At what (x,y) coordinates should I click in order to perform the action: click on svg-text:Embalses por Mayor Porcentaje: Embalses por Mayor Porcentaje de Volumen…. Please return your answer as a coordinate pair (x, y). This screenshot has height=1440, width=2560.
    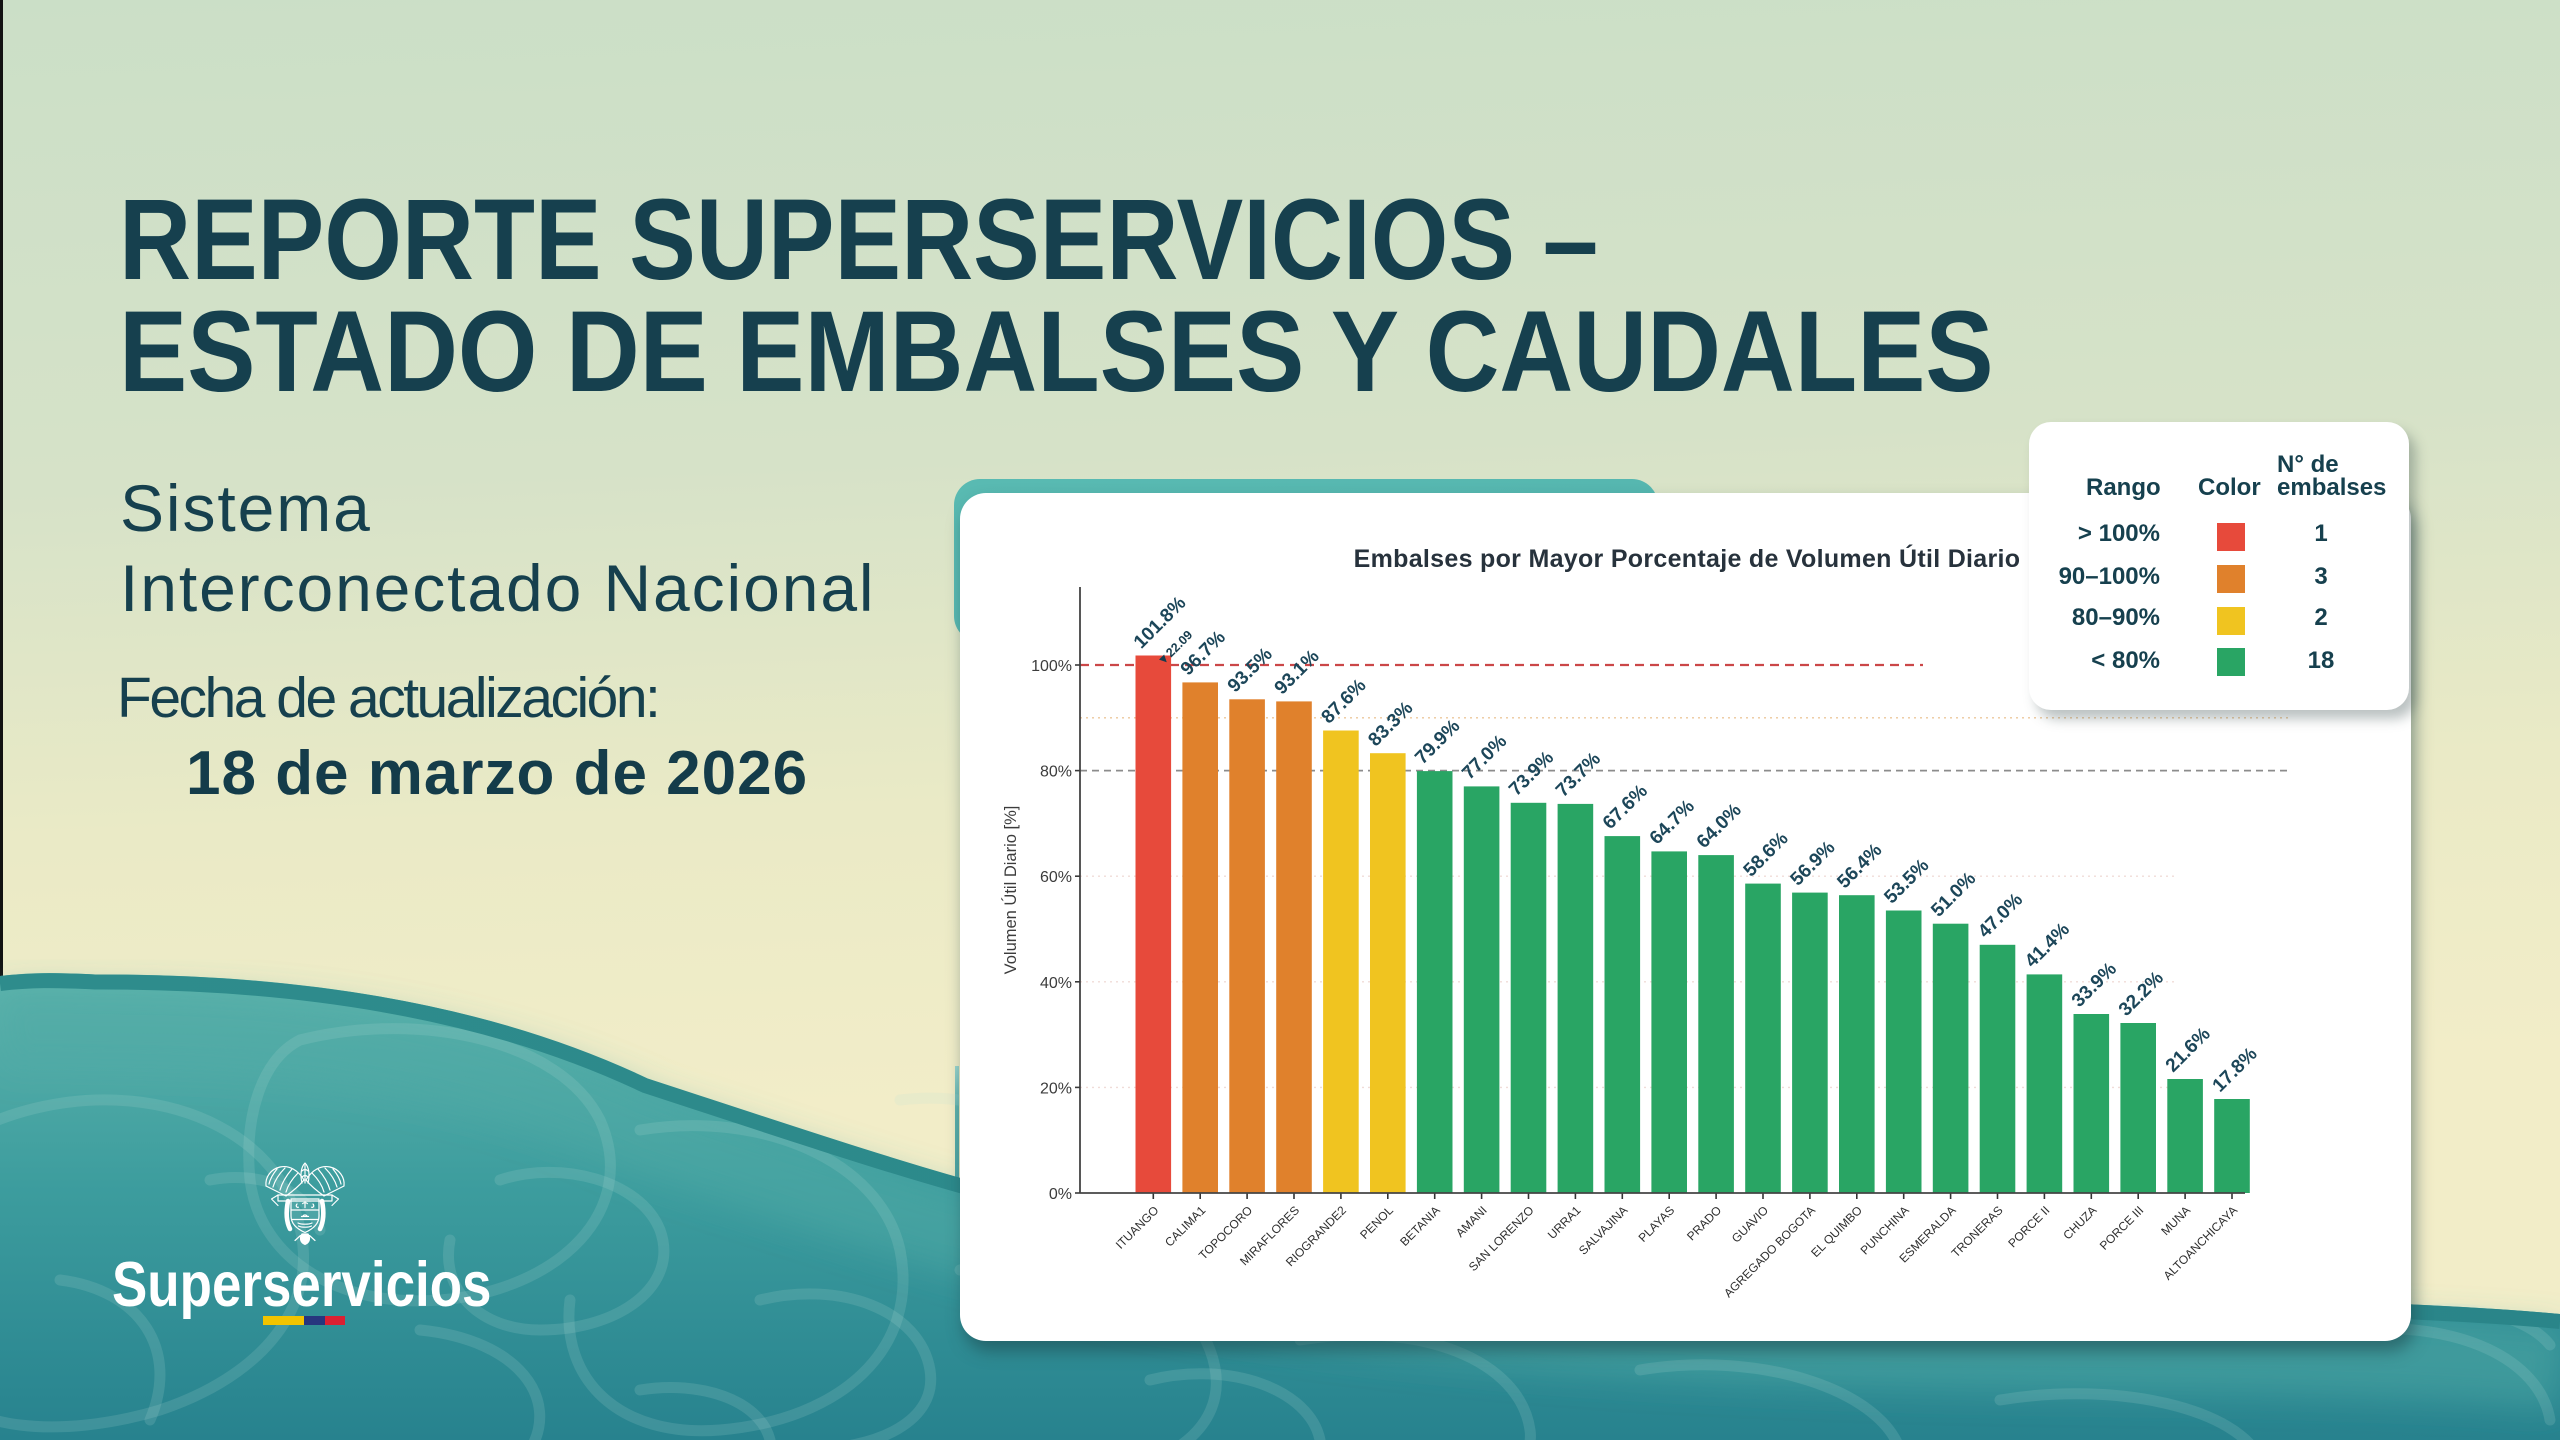
    Looking at the image, I should click on (1687, 558).